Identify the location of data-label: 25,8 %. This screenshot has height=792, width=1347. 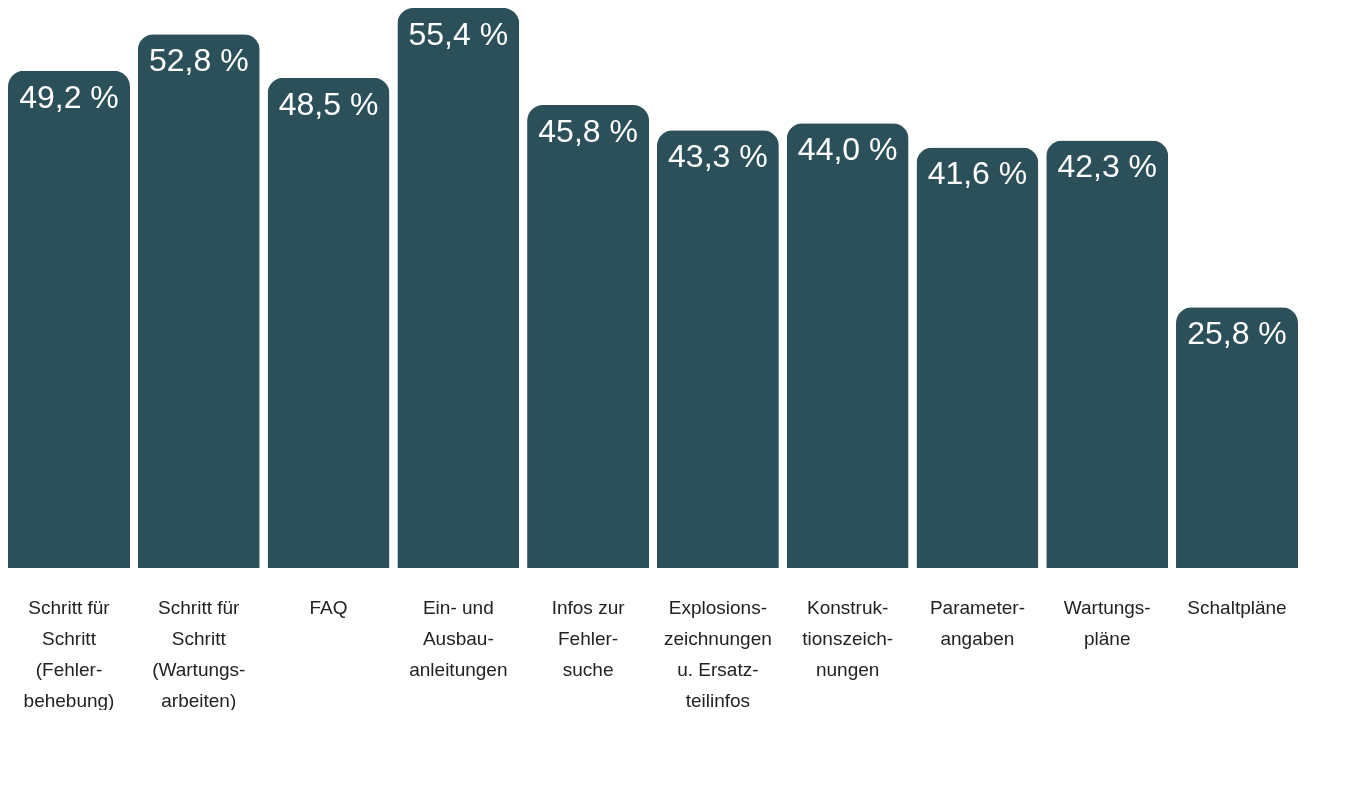
(1237, 333).